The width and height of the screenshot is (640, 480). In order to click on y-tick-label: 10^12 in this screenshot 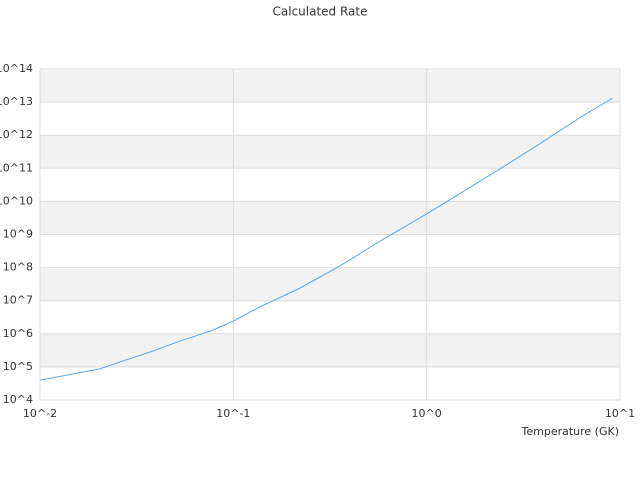, I will do `click(16, 134)`.